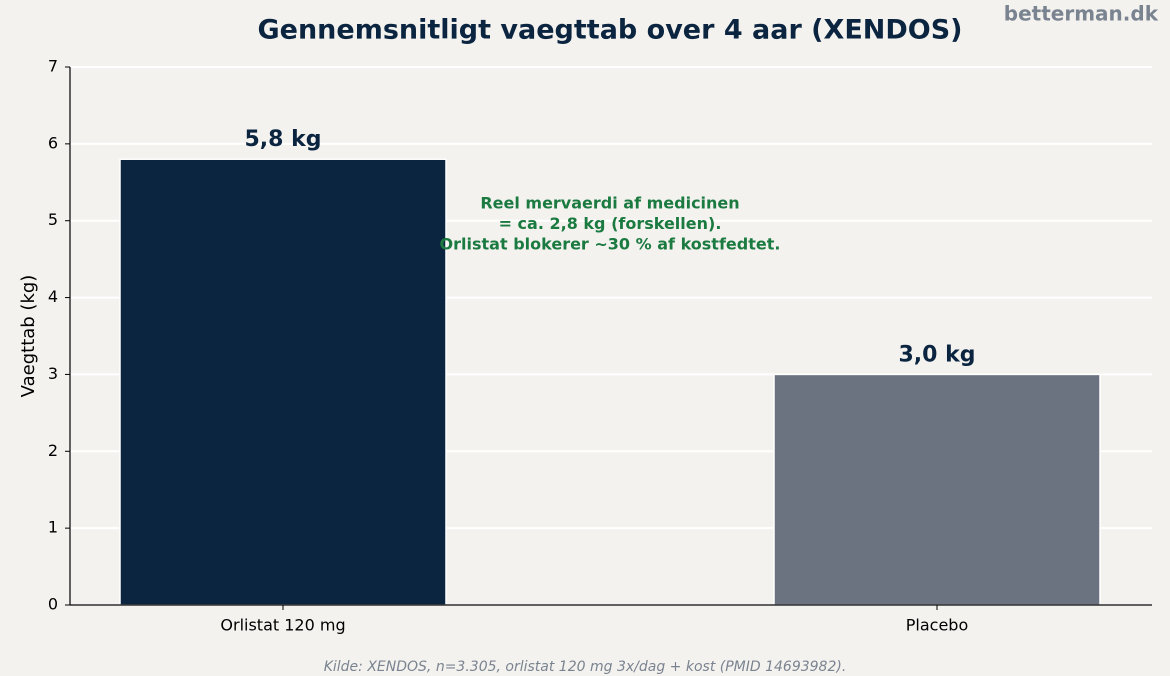  Describe the element at coordinates (610, 223) in the screenshot. I see `annotation: = ca. 2,8 kg (forskellen).` at that location.